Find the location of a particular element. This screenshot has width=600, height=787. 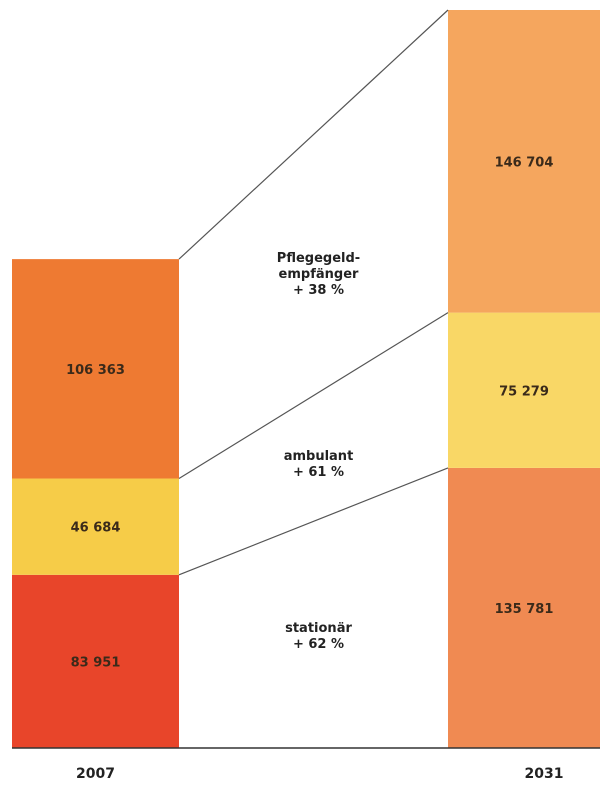

connector-line-pflegegeld is located at coordinates (313, 134).